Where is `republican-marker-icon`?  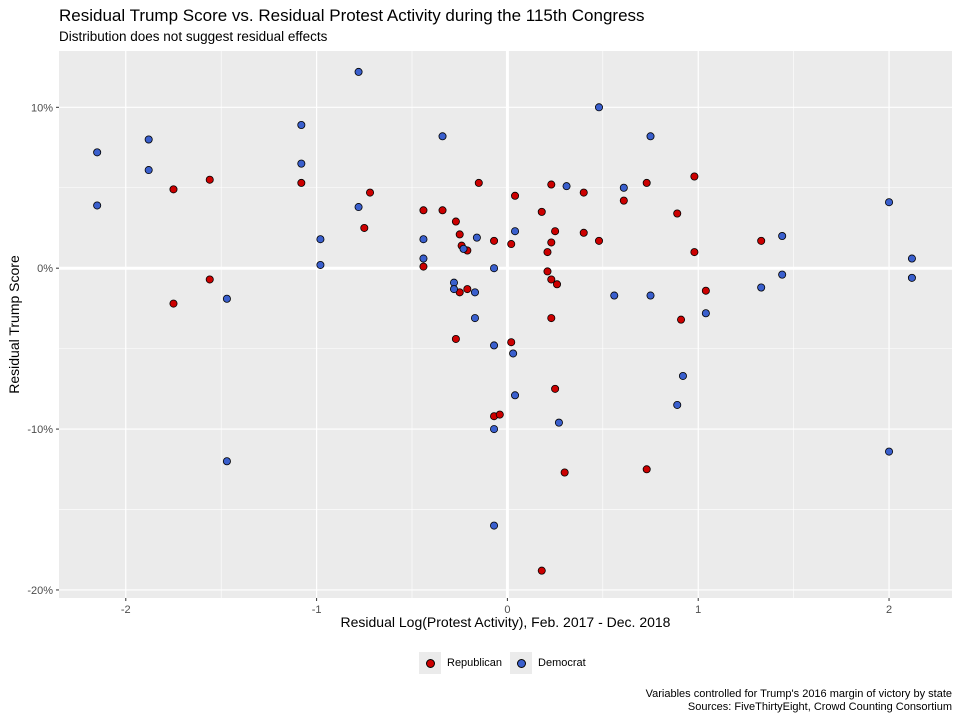
republican-marker-icon is located at coordinates (430, 663).